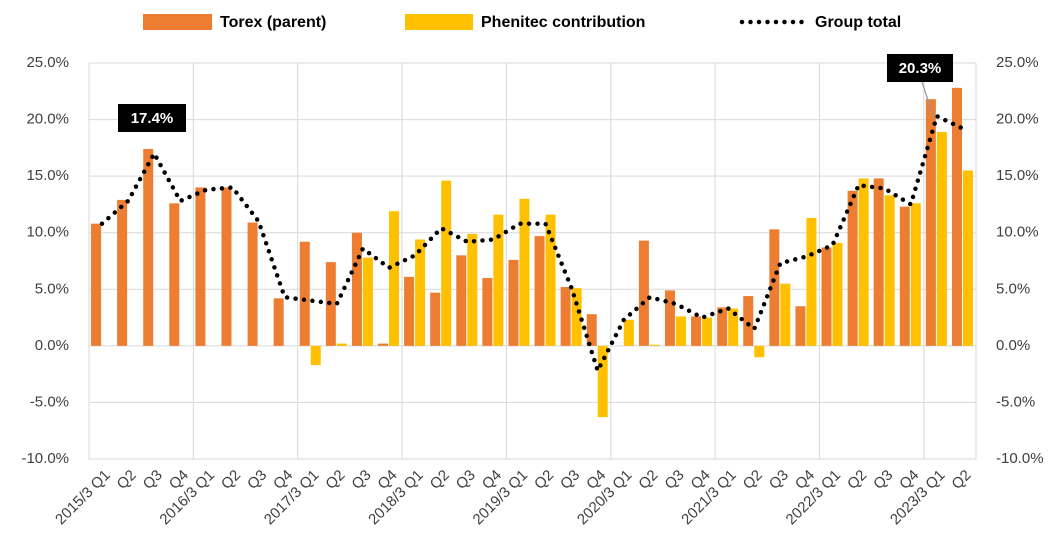 This screenshot has width=1053, height=550. I want to click on y-tick-label: 5.0%, so click(52, 288).